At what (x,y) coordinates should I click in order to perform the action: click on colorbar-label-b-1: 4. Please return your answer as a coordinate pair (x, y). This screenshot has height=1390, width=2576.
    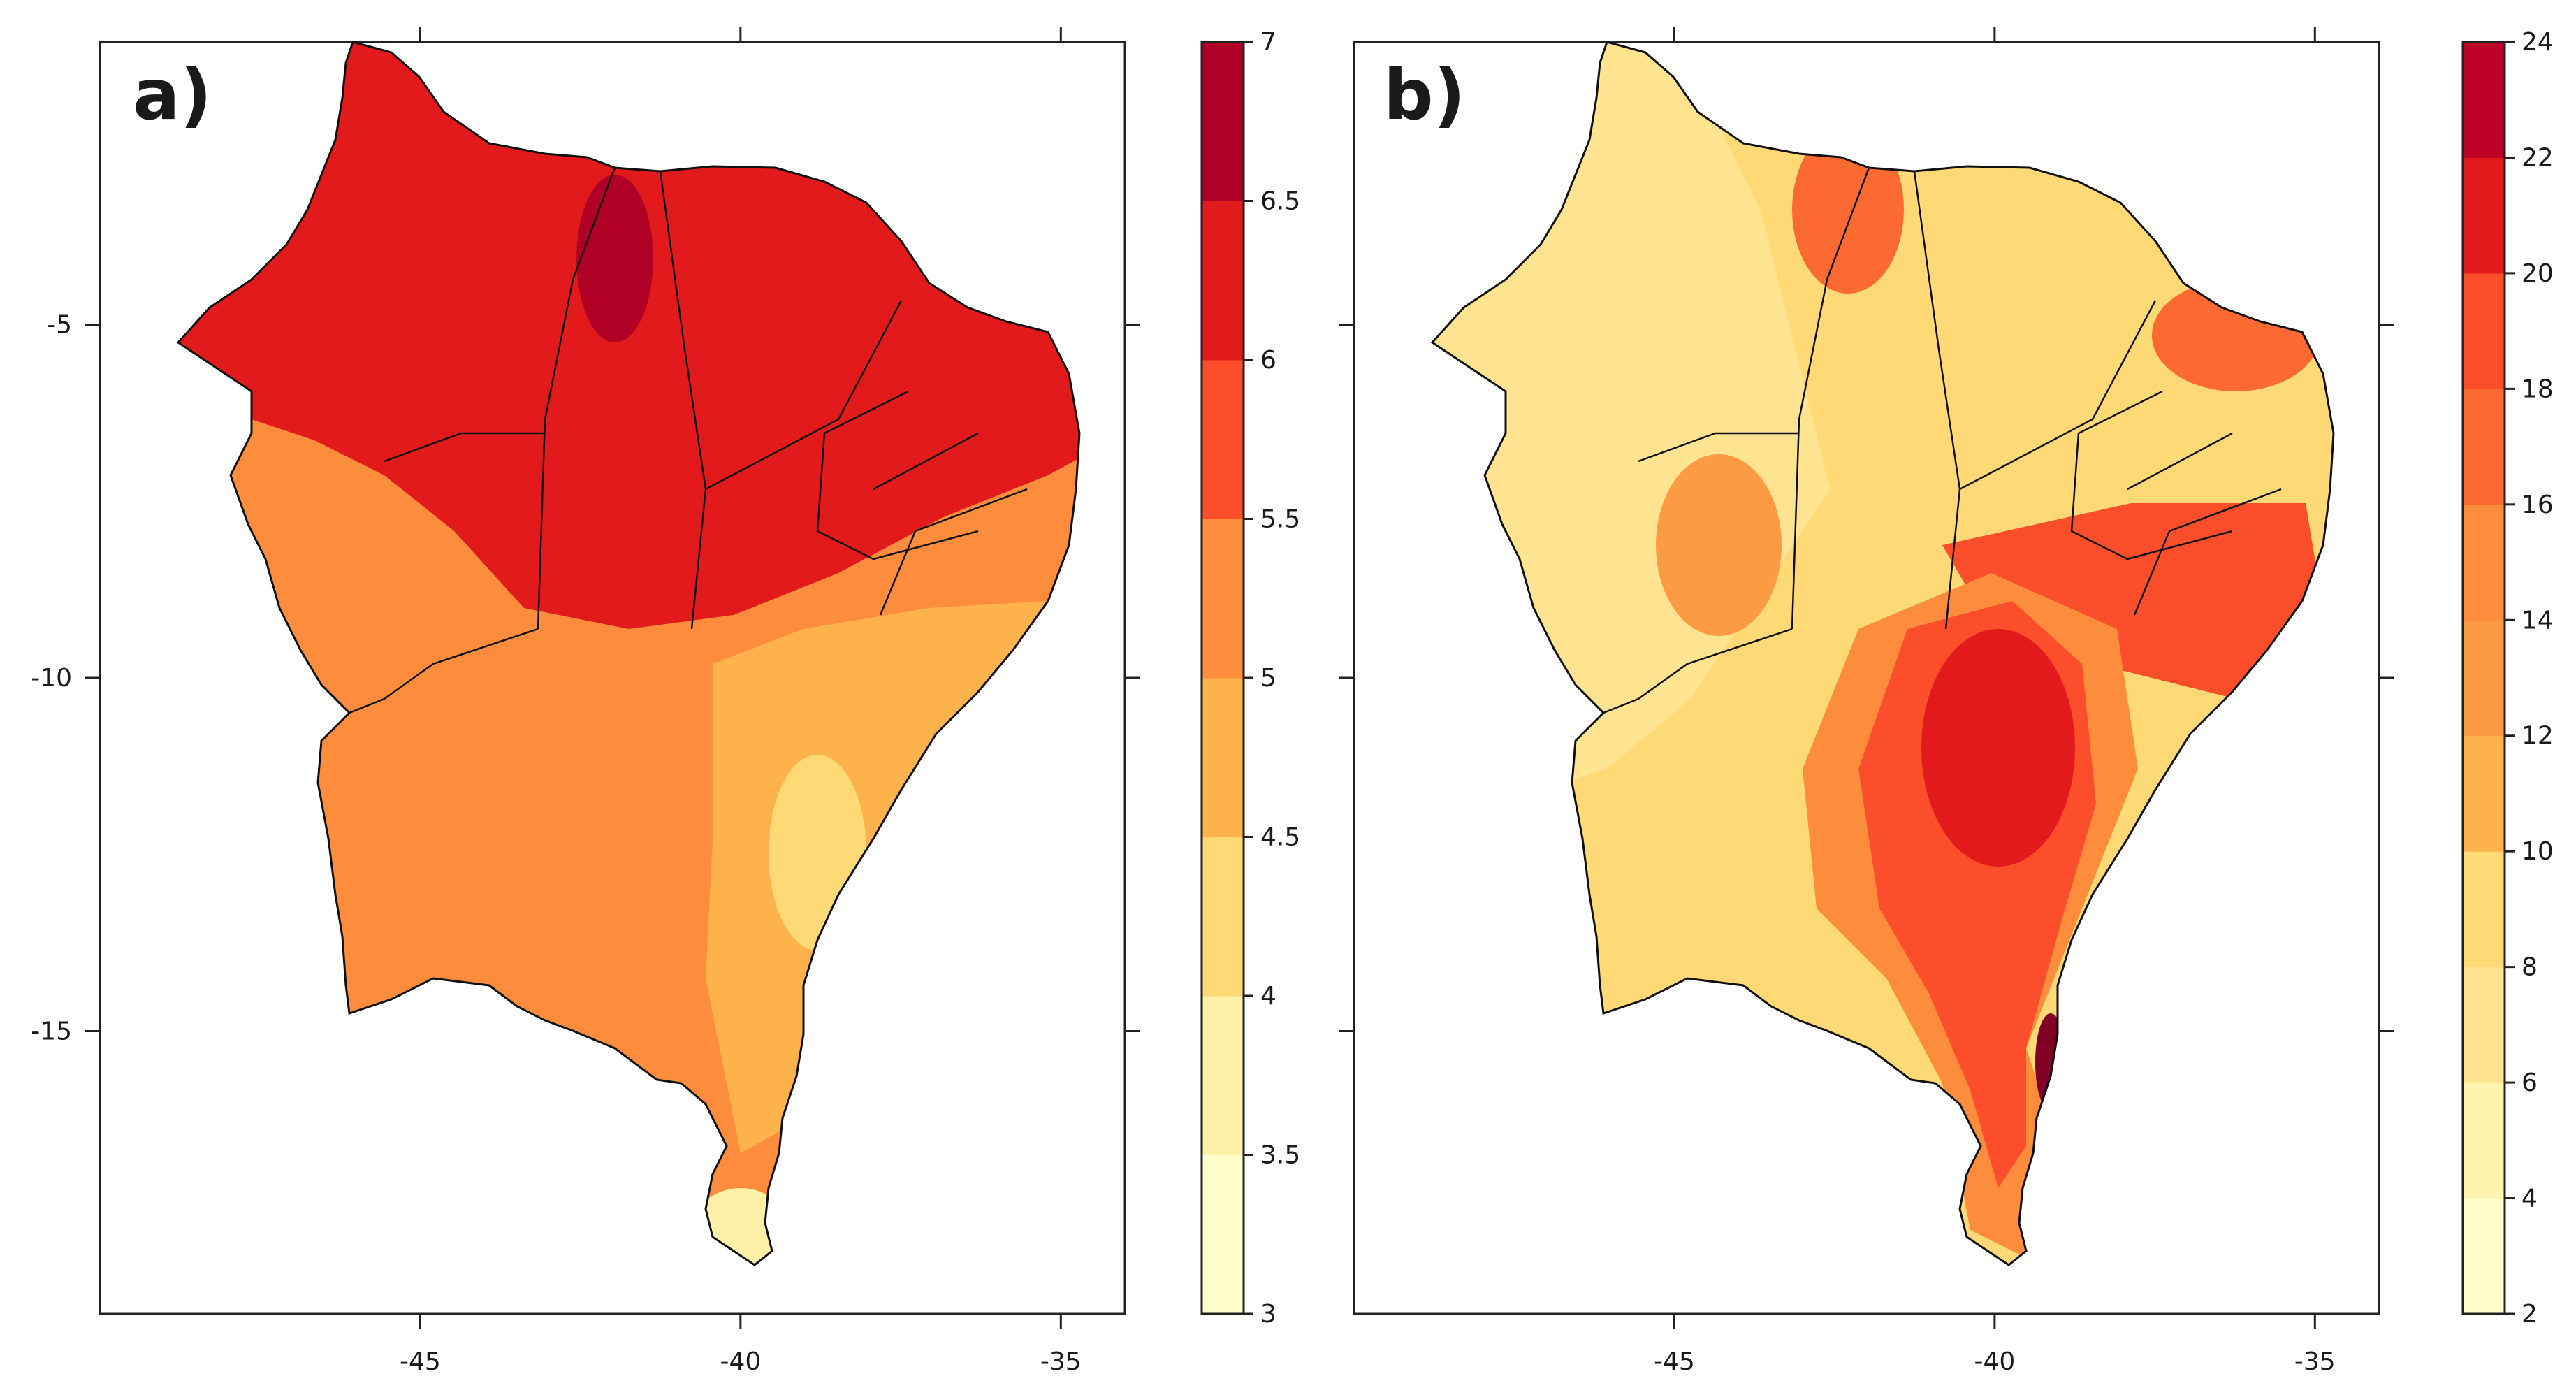
    Looking at the image, I should click on (2530, 1199).